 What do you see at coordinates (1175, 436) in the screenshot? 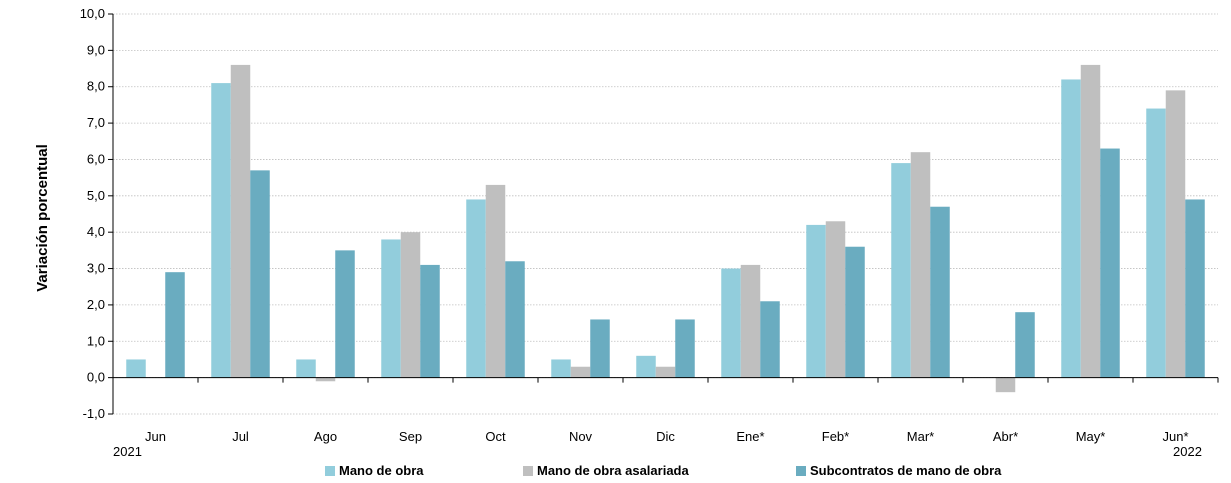
I see `x-tick-label: Jun*` at bounding box center [1175, 436].